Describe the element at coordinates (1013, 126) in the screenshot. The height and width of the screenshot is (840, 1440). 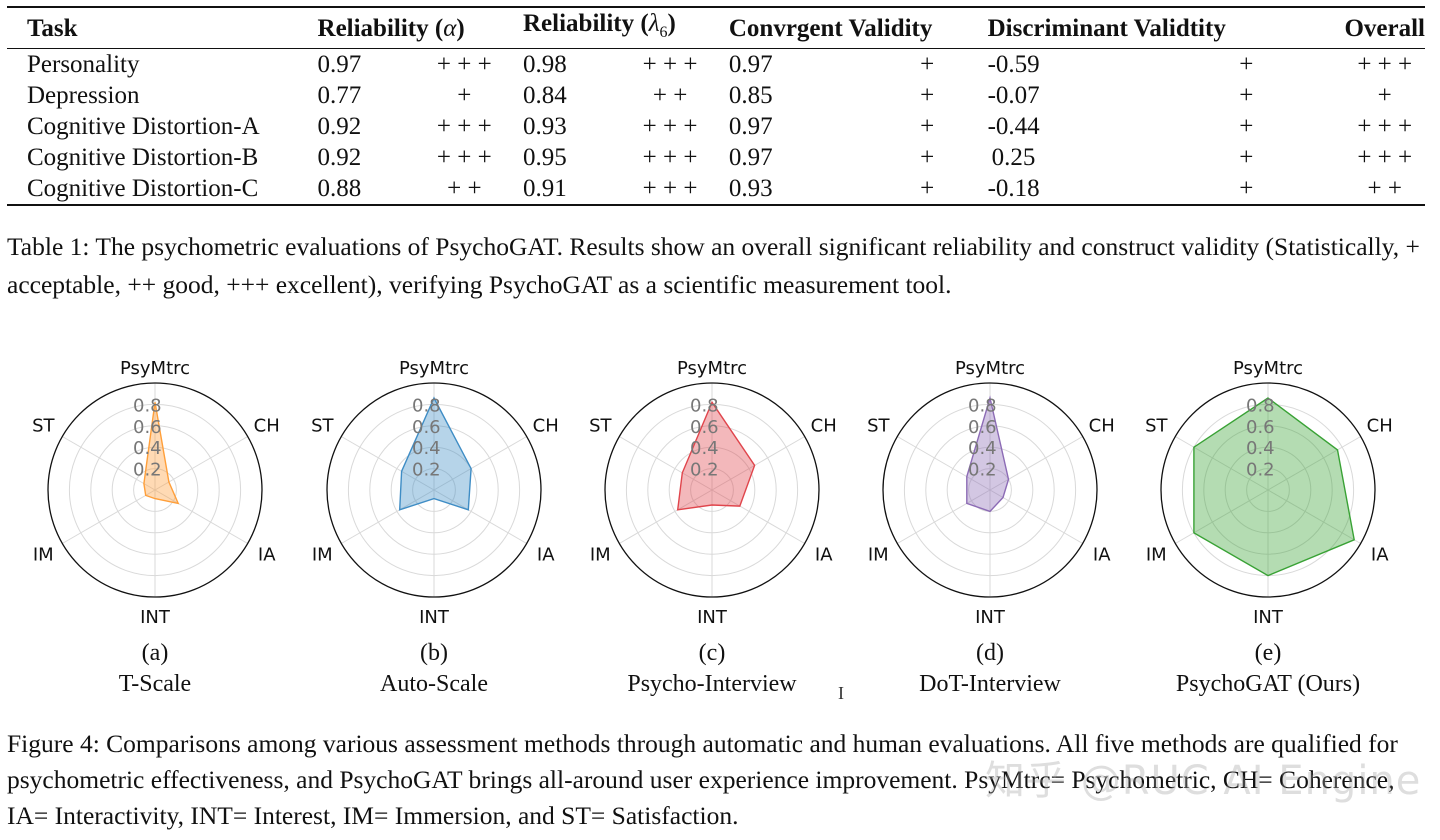
I see `cell-discriminant: -0.44` at that location.